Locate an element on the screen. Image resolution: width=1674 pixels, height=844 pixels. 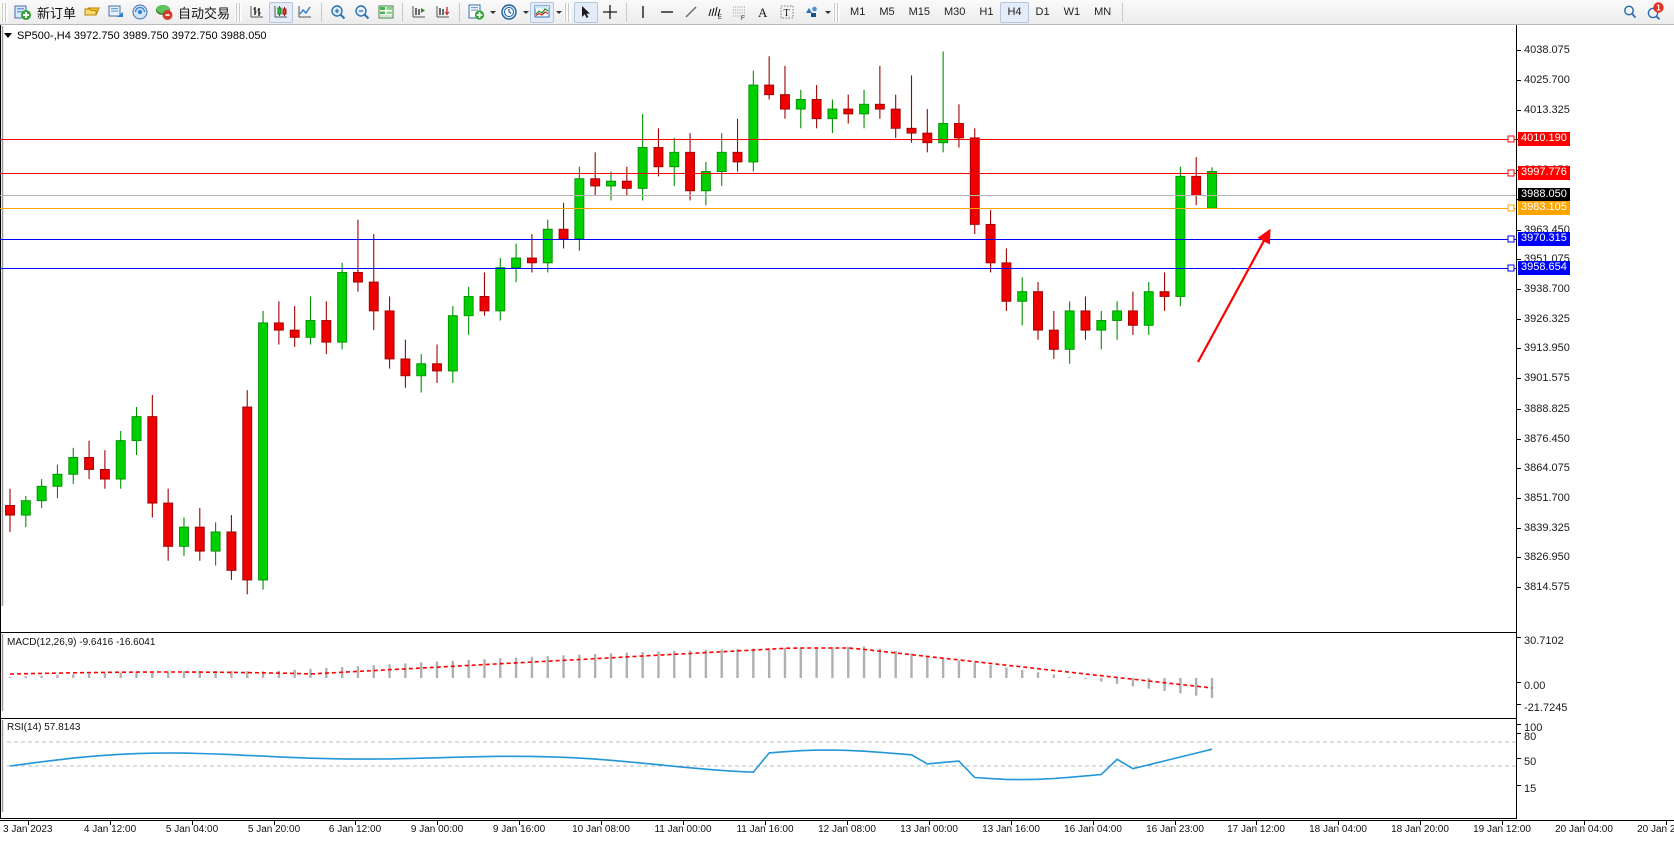
time-label: 6 Jan 12:00 is located at coordinates (355, 829).